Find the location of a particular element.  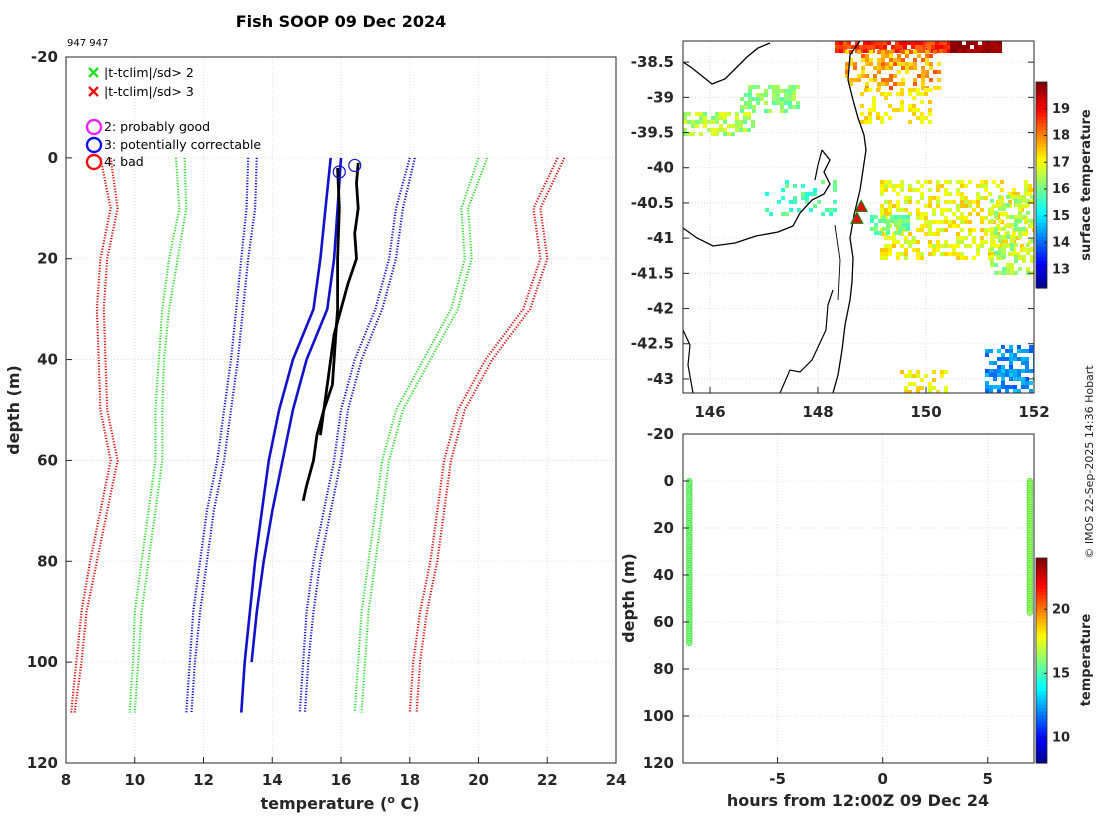

legend-label: 4: bad is located at coordinates (124, 161).